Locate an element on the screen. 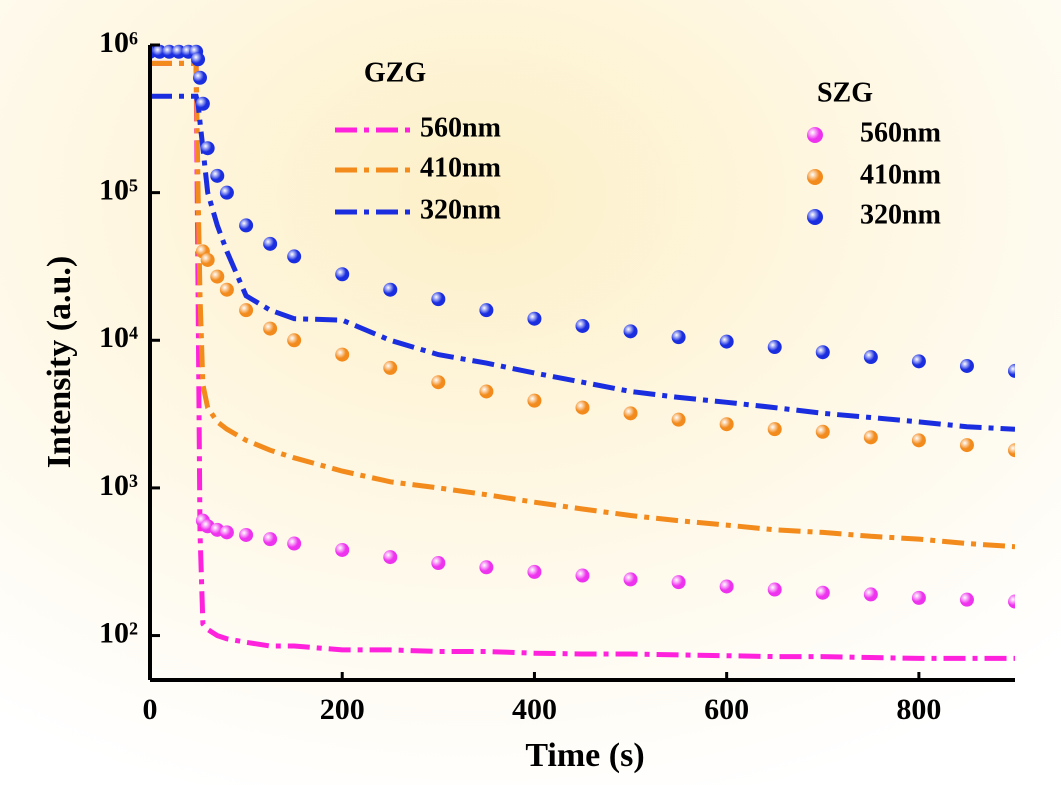 The width and height of the screenshot is (1061, 785). y-axis-label: Intensity (a.u.) is located at coordinates (59, 362).